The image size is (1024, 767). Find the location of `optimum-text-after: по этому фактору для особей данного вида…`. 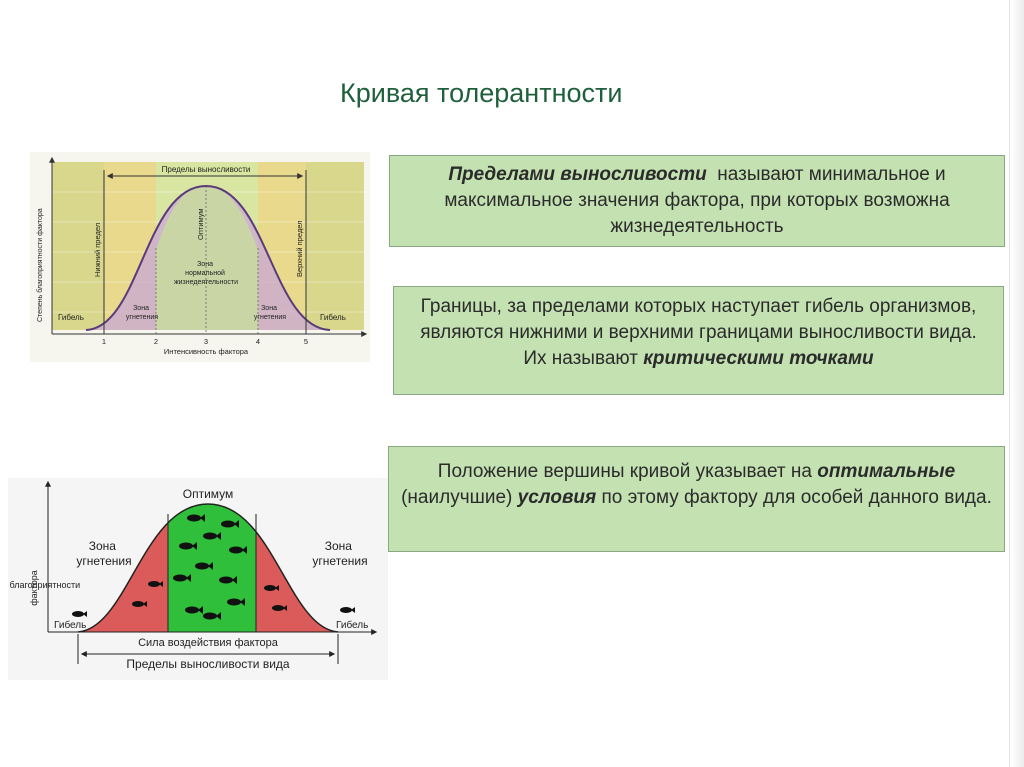

optimum-text-after: по этому фактору для особей данного вида… is located at coordinates (796, 497).